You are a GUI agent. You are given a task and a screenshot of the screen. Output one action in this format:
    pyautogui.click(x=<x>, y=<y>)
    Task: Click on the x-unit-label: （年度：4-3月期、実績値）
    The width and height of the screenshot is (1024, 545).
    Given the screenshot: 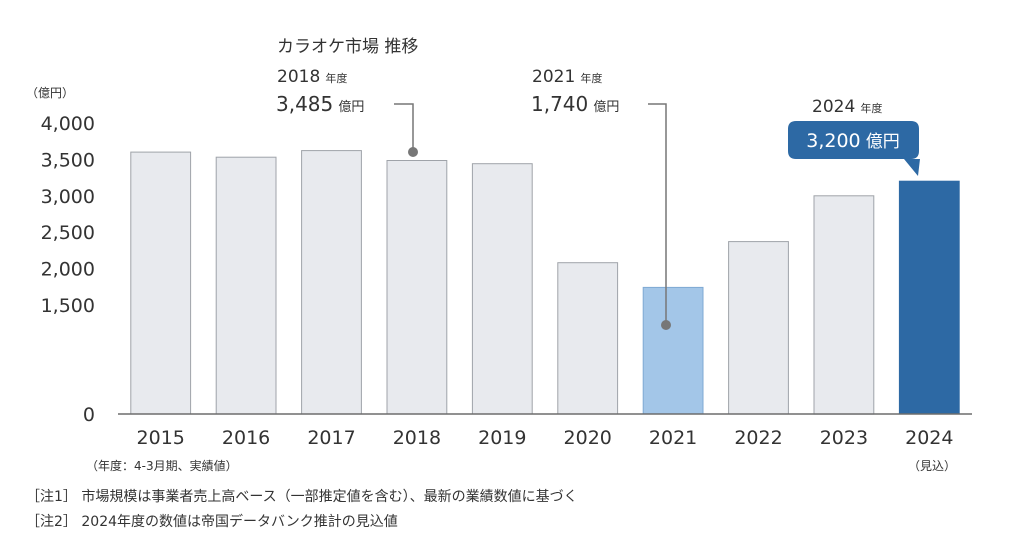 What is the action you would take?
    pyautogui.click(x=162, y=465)
    